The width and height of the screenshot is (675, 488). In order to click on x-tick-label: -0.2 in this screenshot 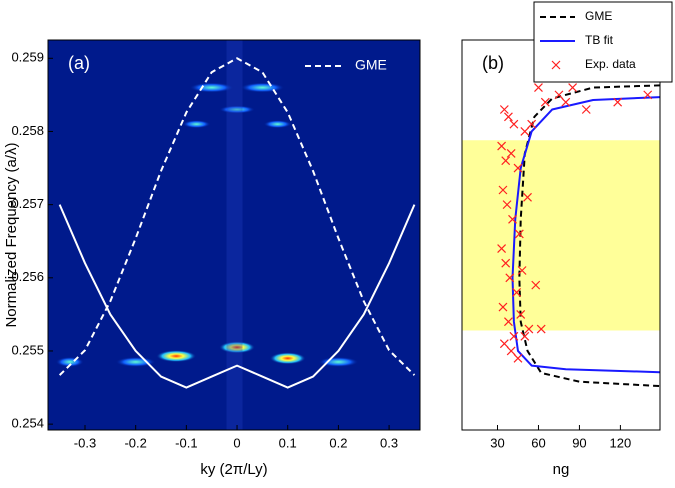, I will do `click(135, 442)`.